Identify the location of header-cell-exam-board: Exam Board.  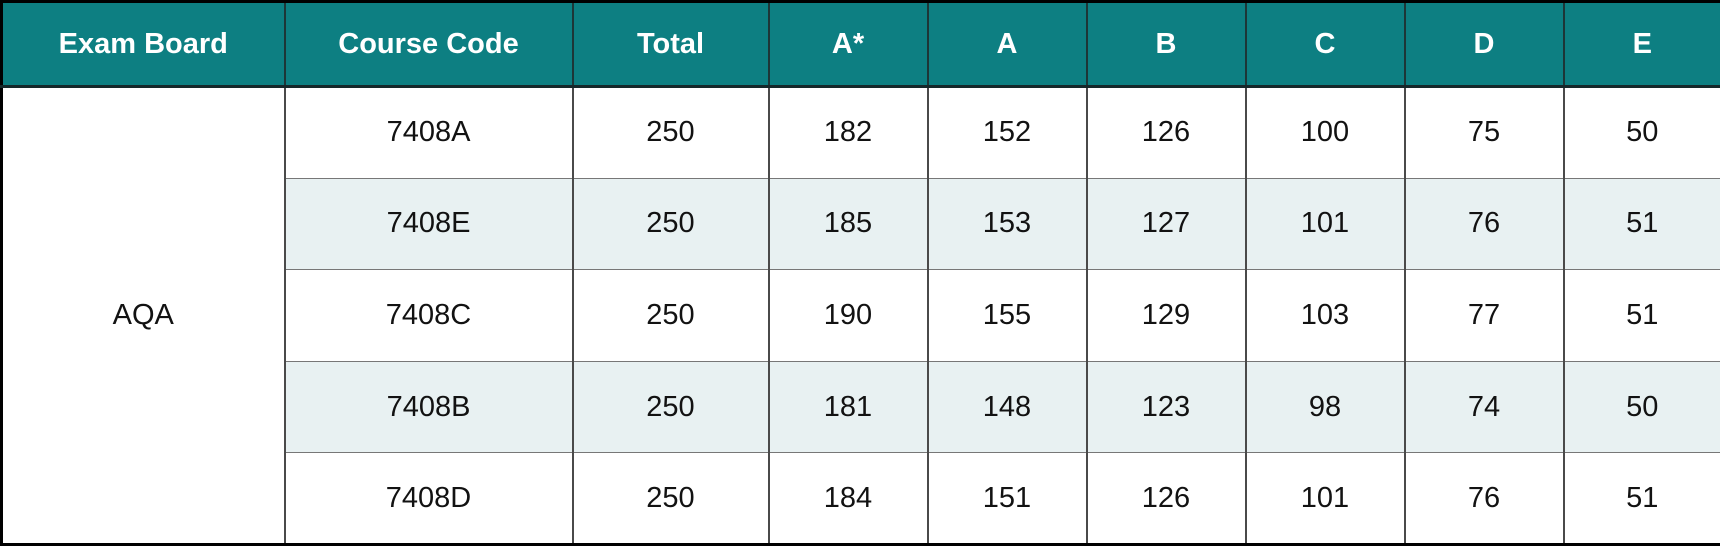
(143, 44).